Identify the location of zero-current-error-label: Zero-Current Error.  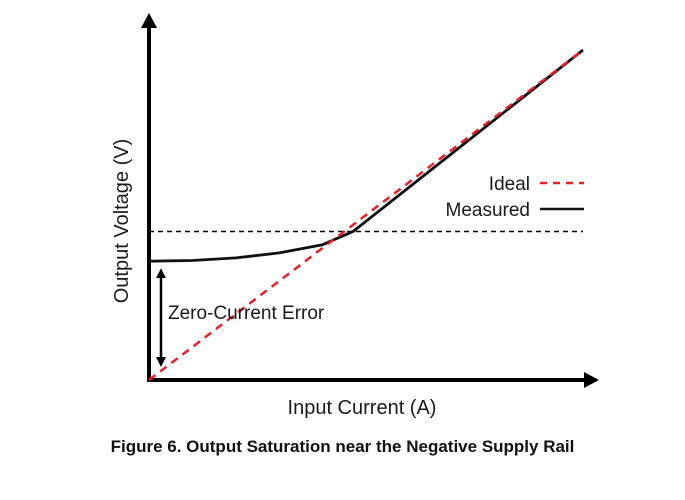
(246, 313).